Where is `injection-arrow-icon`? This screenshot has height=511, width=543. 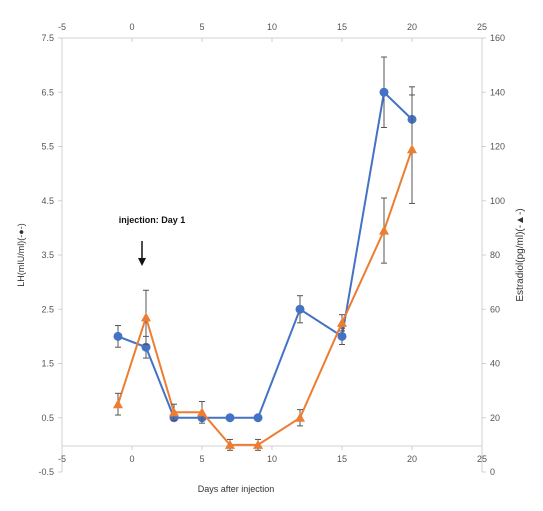
injection-arrow-icon is located at coordinates (142, 253).